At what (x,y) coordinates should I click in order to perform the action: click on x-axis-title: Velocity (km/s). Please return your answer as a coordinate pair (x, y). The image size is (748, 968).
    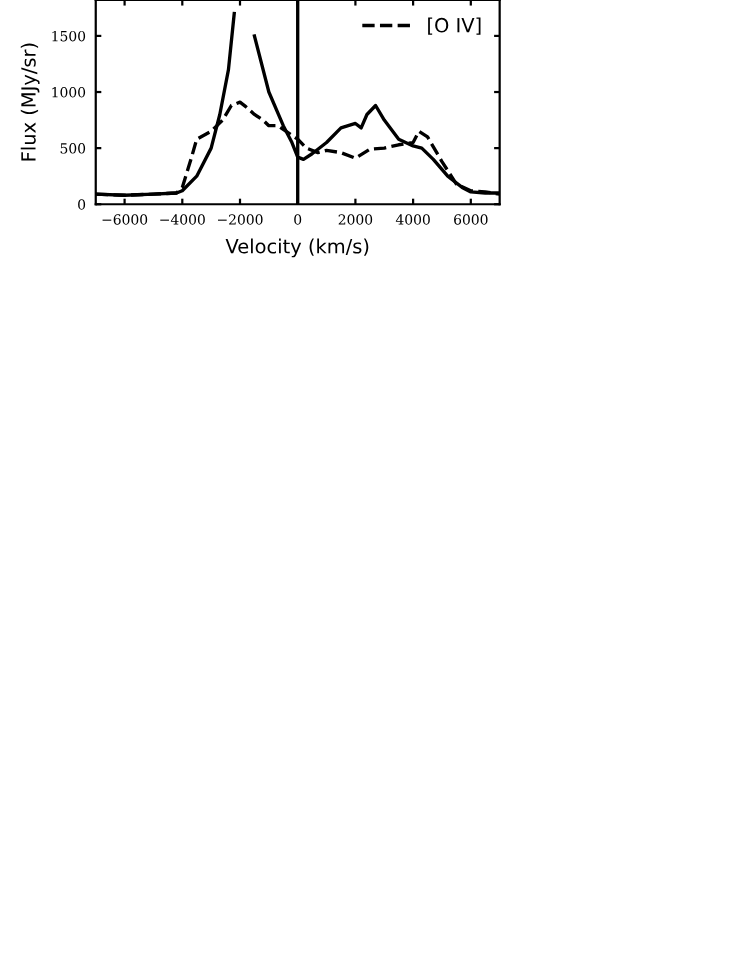
    Looking at the image, I should click on (297, 248).